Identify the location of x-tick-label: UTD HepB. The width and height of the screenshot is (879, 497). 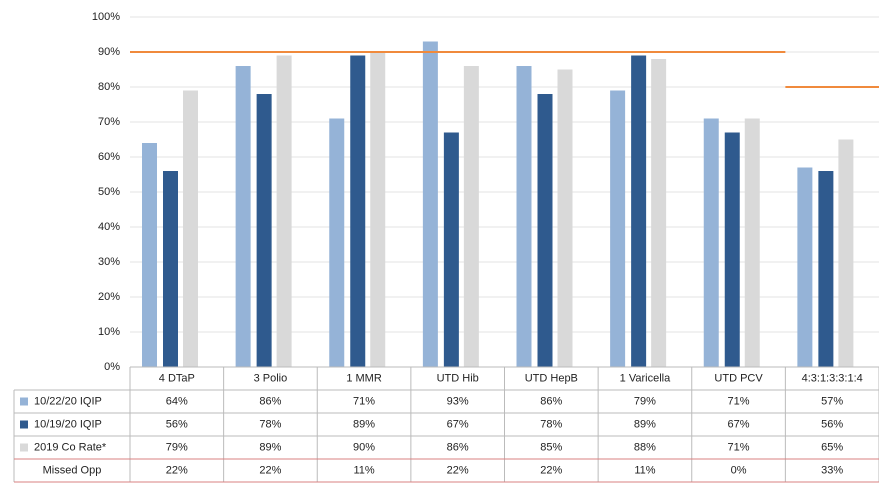
(551, 378).